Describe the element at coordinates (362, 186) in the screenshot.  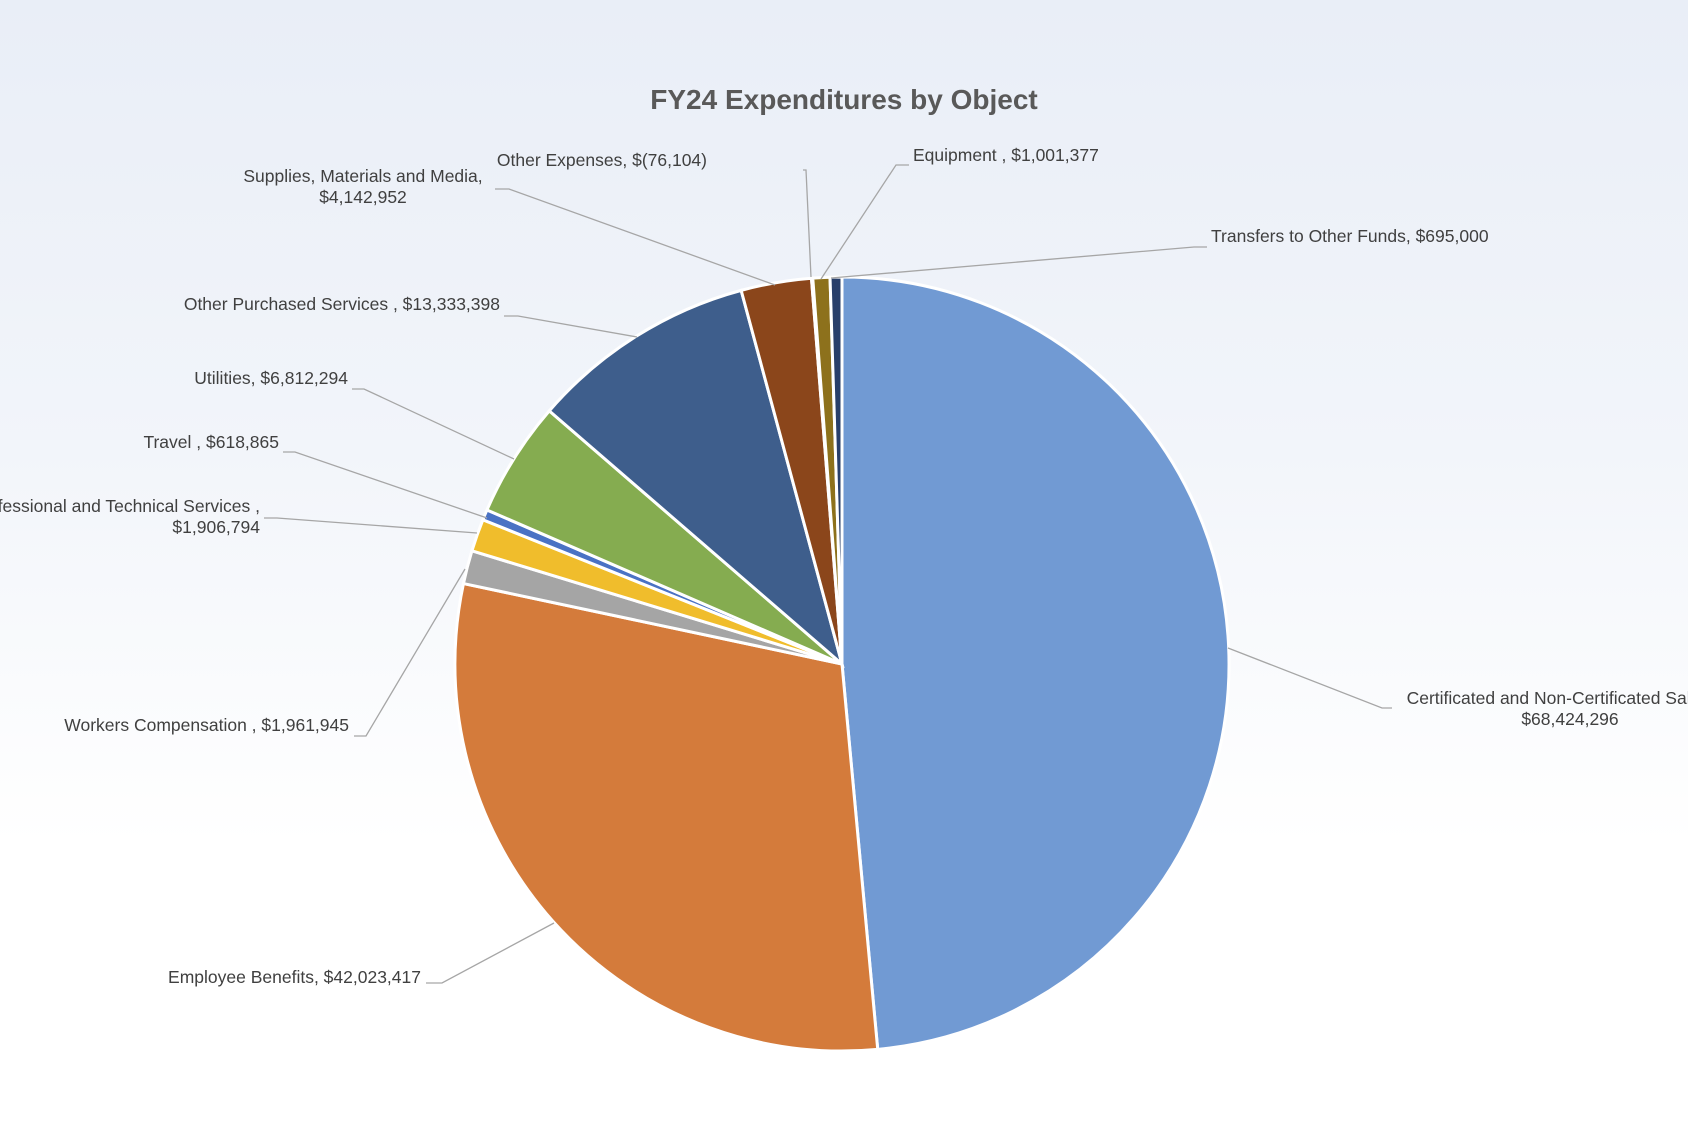
I see `data-label: Supplies, Materials and Media, $4,142,952` at that location.